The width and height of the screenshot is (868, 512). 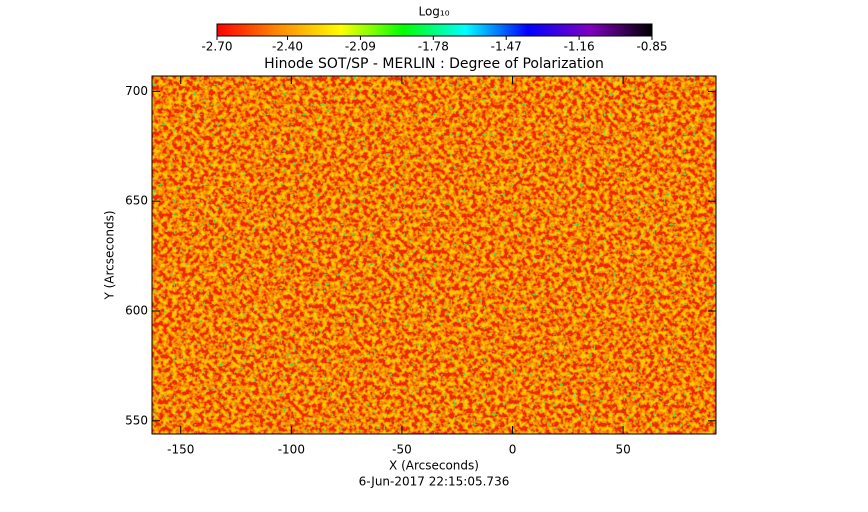 I want to click on colorbar-tick-label: -0.85, so click(x=651, y=47).